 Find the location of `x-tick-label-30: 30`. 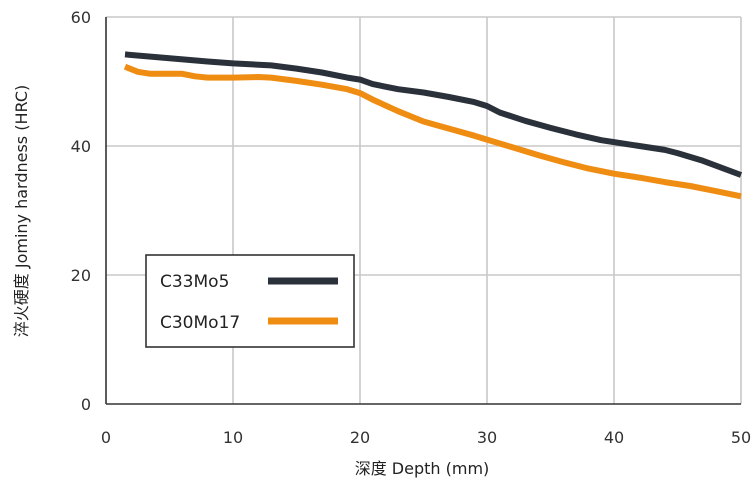

x-tick-label-30: 30 is located at coordinates (487, 437).